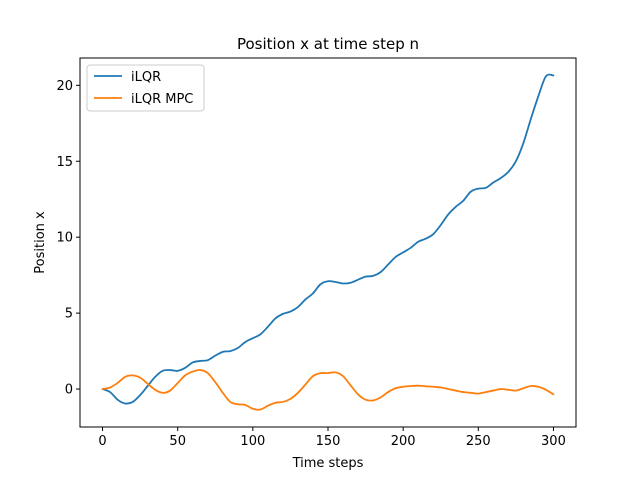  Describe the element at coordinates (328, 463) in the screenshot. I see `x-axis-label: Time steps` at that location.